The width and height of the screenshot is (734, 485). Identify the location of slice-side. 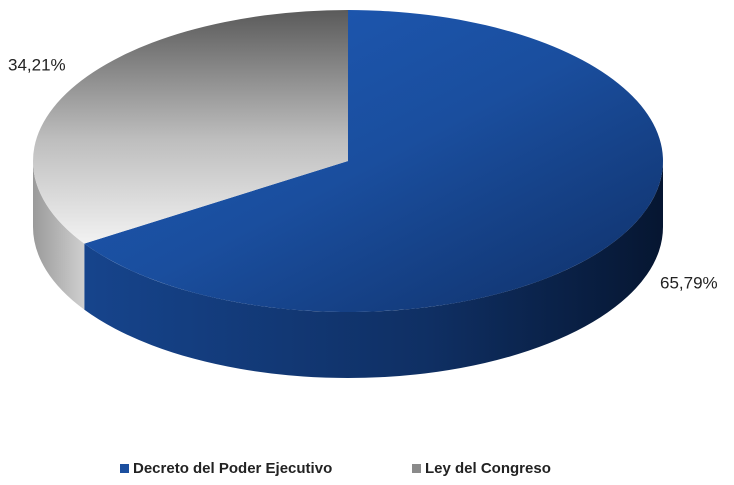
(59, 235).